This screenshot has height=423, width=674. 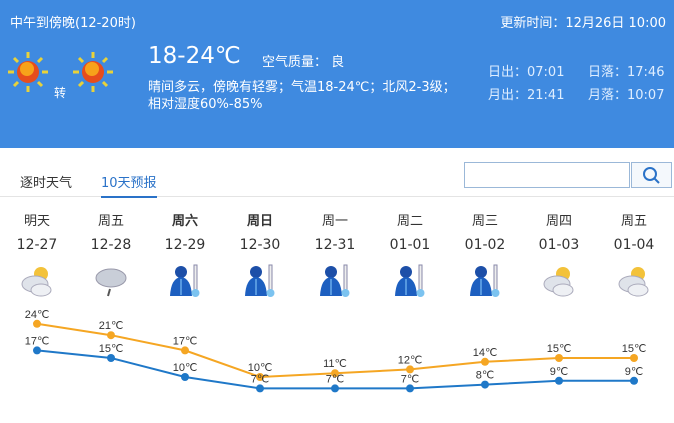 I want to click on forecast-date: 12-28, so click(x=111, y=245).